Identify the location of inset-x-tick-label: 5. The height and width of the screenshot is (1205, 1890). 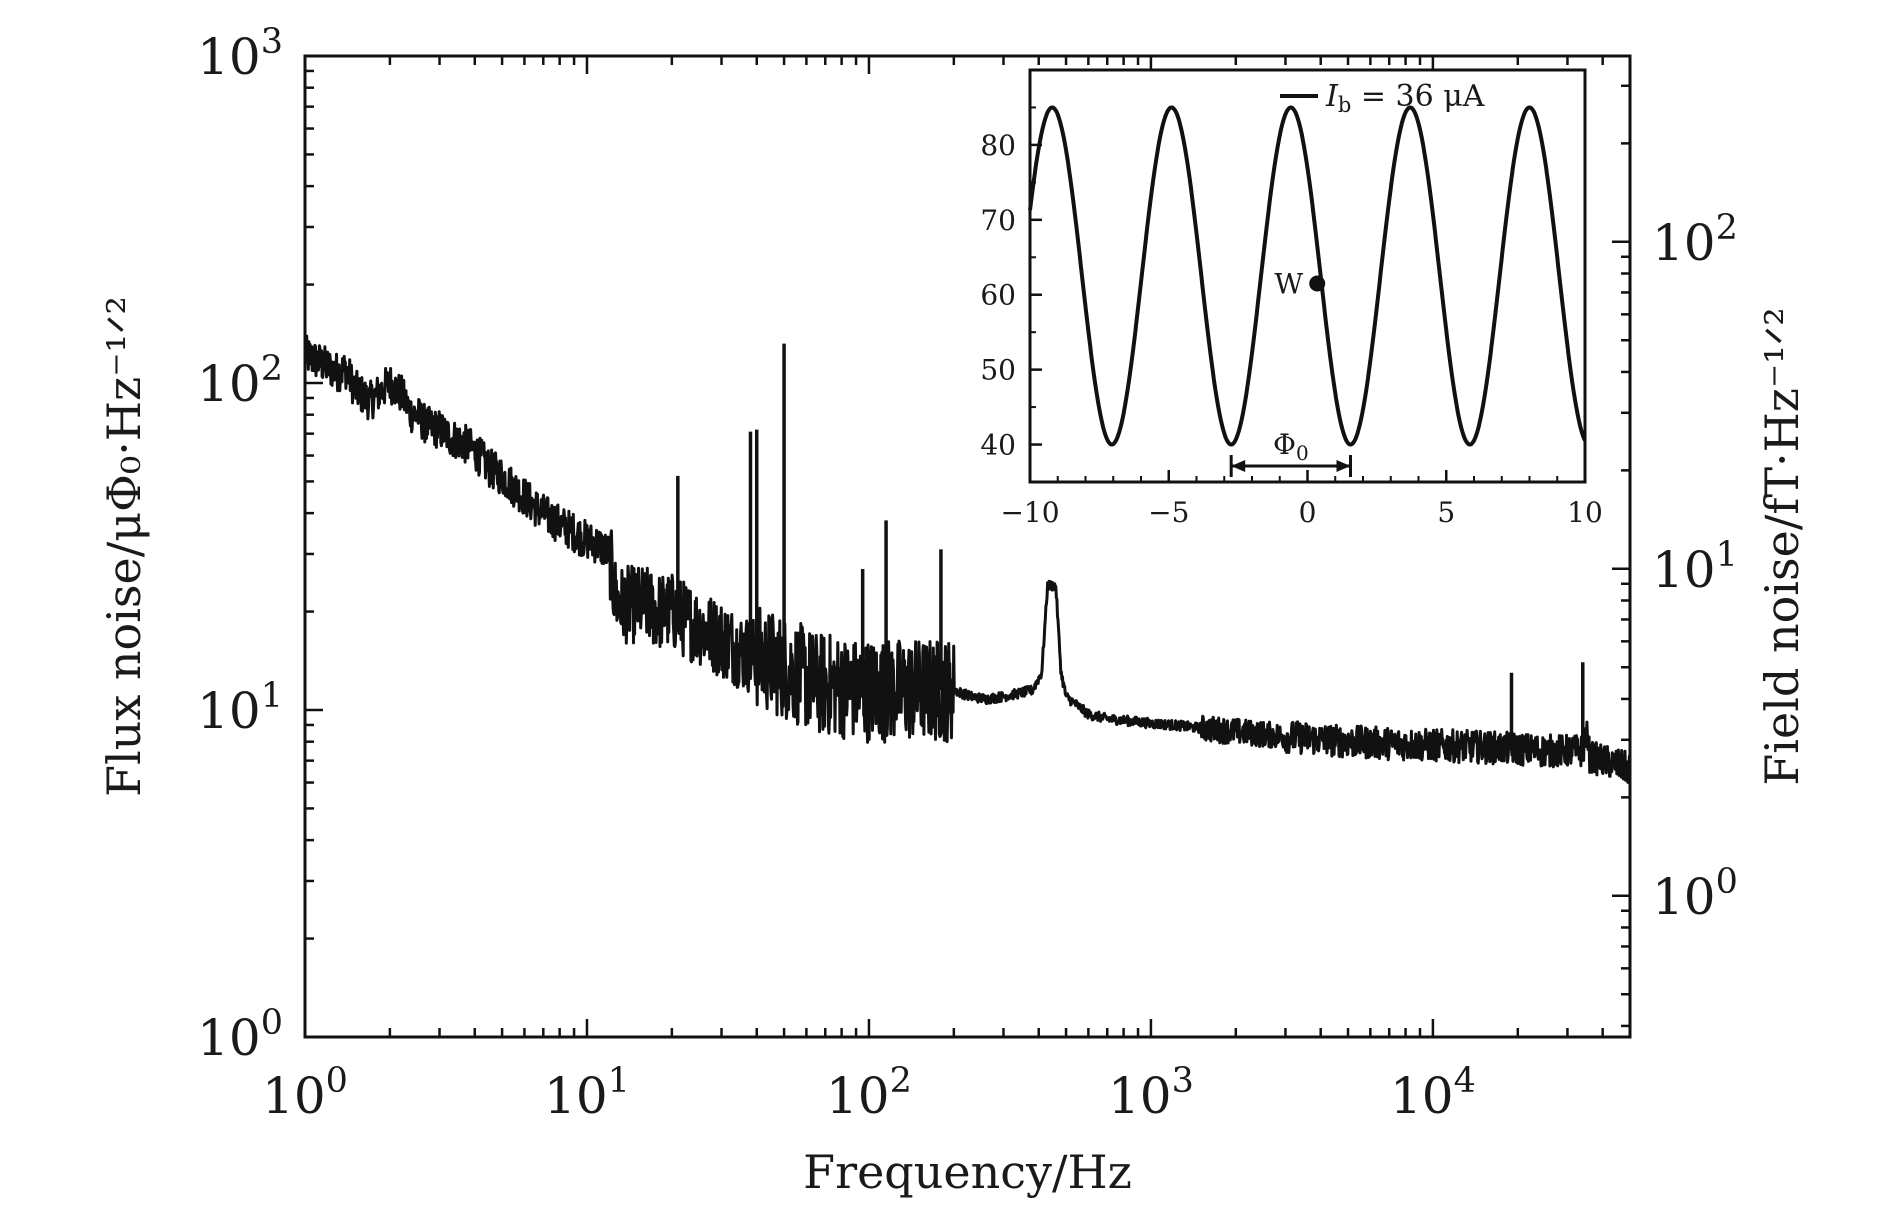
(1446, 512).